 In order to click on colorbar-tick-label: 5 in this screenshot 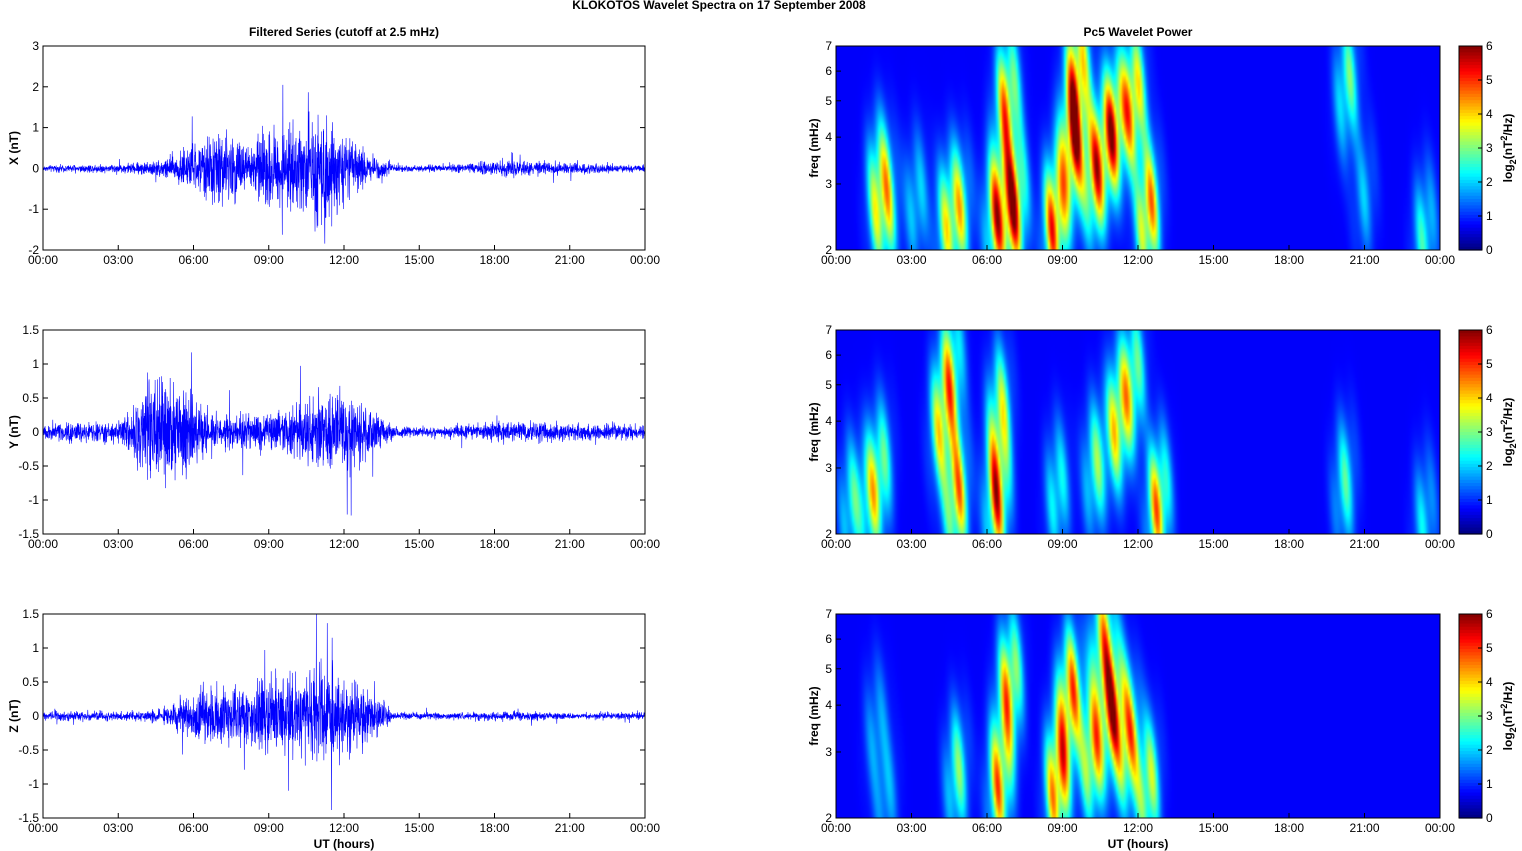, I will do `click(1489, 364)`.